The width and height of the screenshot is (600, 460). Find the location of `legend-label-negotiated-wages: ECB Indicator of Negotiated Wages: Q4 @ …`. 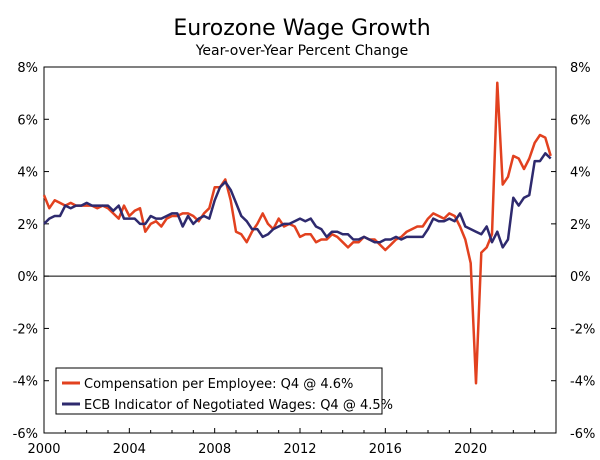

legend-label-negotiated-wages: ECB Indicator of Negotiated Wages: Q4 @ … is located at coordinates (238, 405).